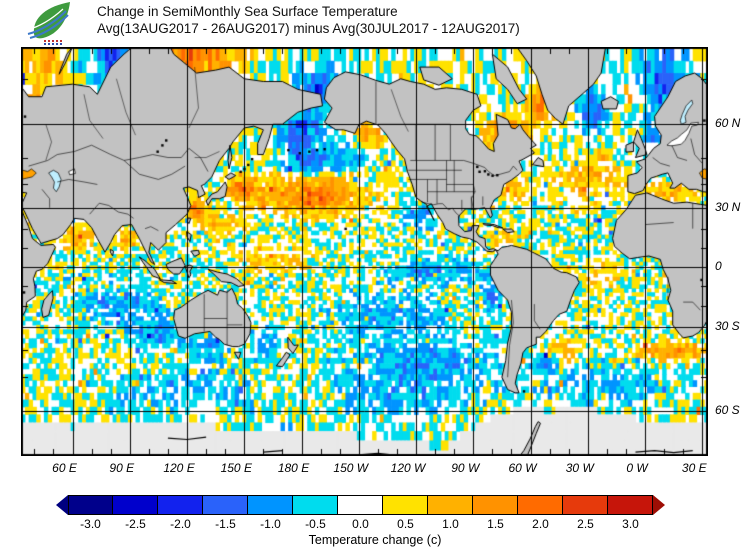 This screenshot has width=755, height=560. I want to click on colorbar-tick-label: 2.0, so click(540, 524).